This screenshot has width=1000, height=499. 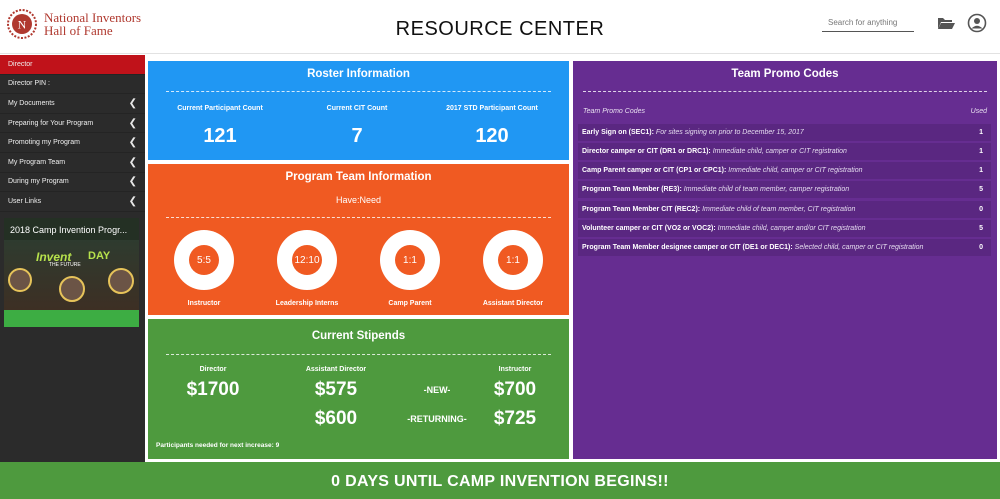 I want to click on stat-value: 121, so click(x=220, y=136).